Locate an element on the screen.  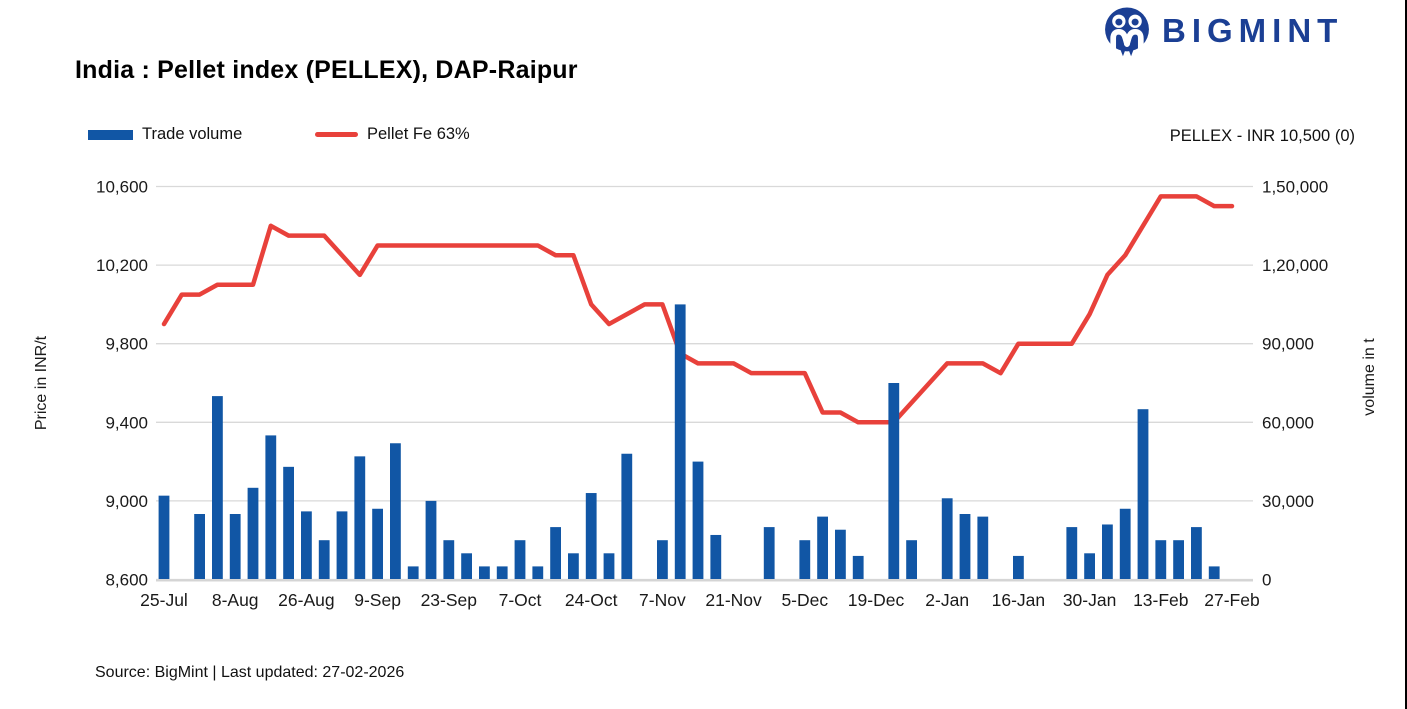
y-right-tick-label: 0 is located at coordinates (1266, 580).